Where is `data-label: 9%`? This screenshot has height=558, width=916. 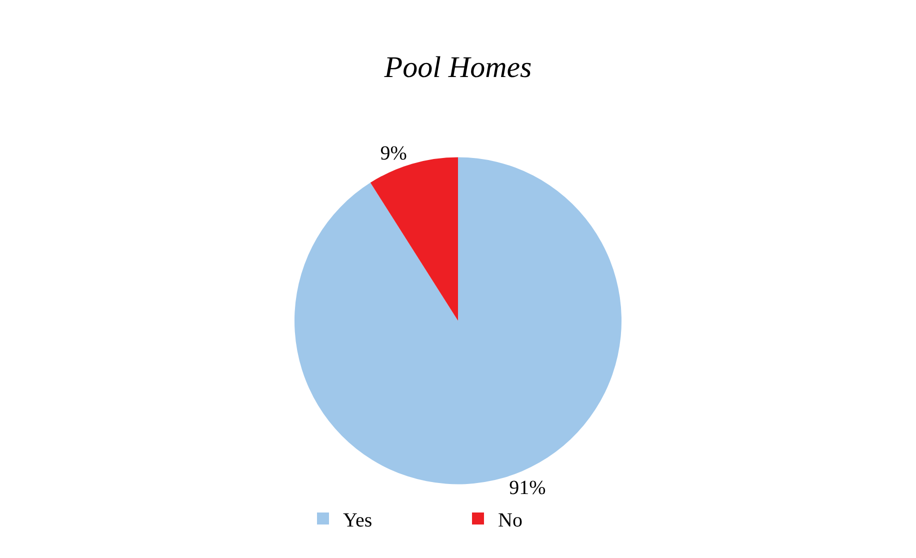 data-label: 9% is located at coordinates (393, 153).